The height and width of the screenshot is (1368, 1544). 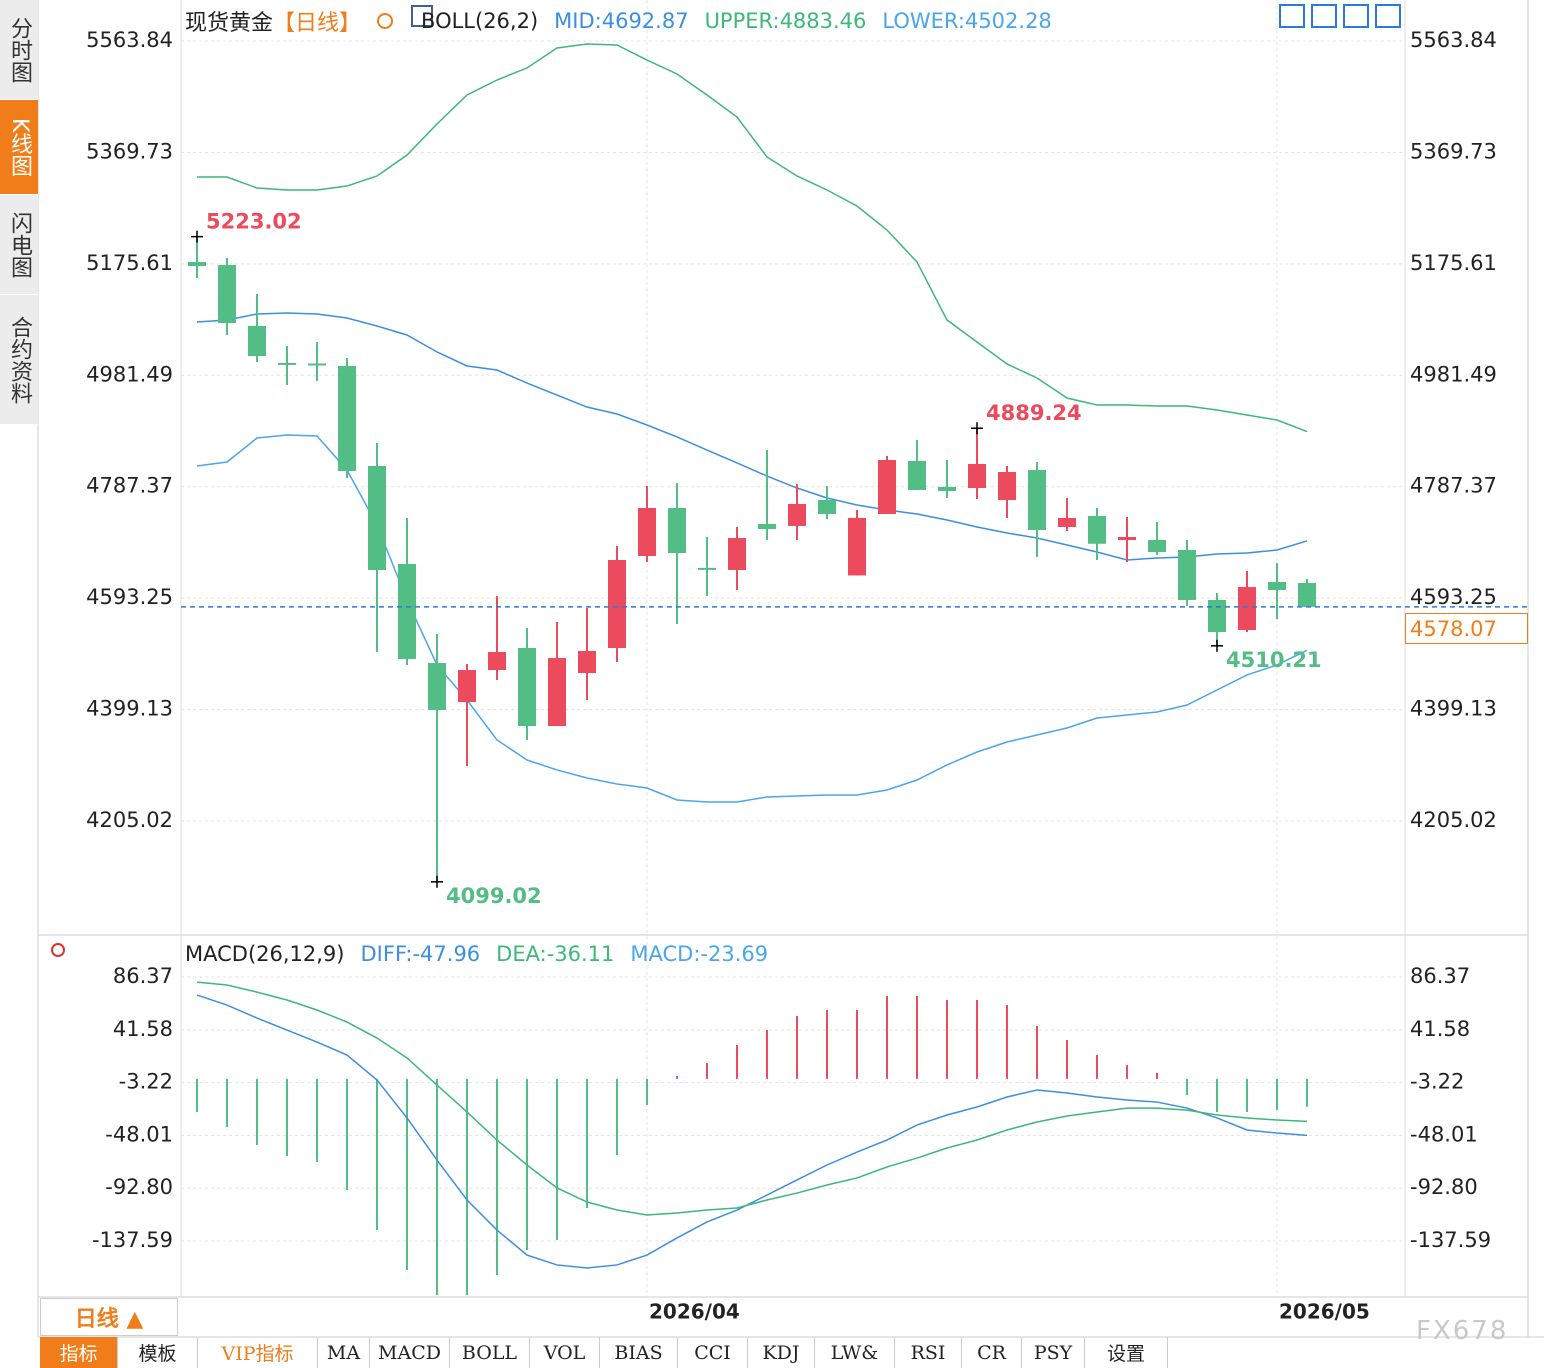 What do you see at coordinates (158, 1352) in the screenshot?
I see `bottom-tab: 模板` at bounding box center [158, 1352].